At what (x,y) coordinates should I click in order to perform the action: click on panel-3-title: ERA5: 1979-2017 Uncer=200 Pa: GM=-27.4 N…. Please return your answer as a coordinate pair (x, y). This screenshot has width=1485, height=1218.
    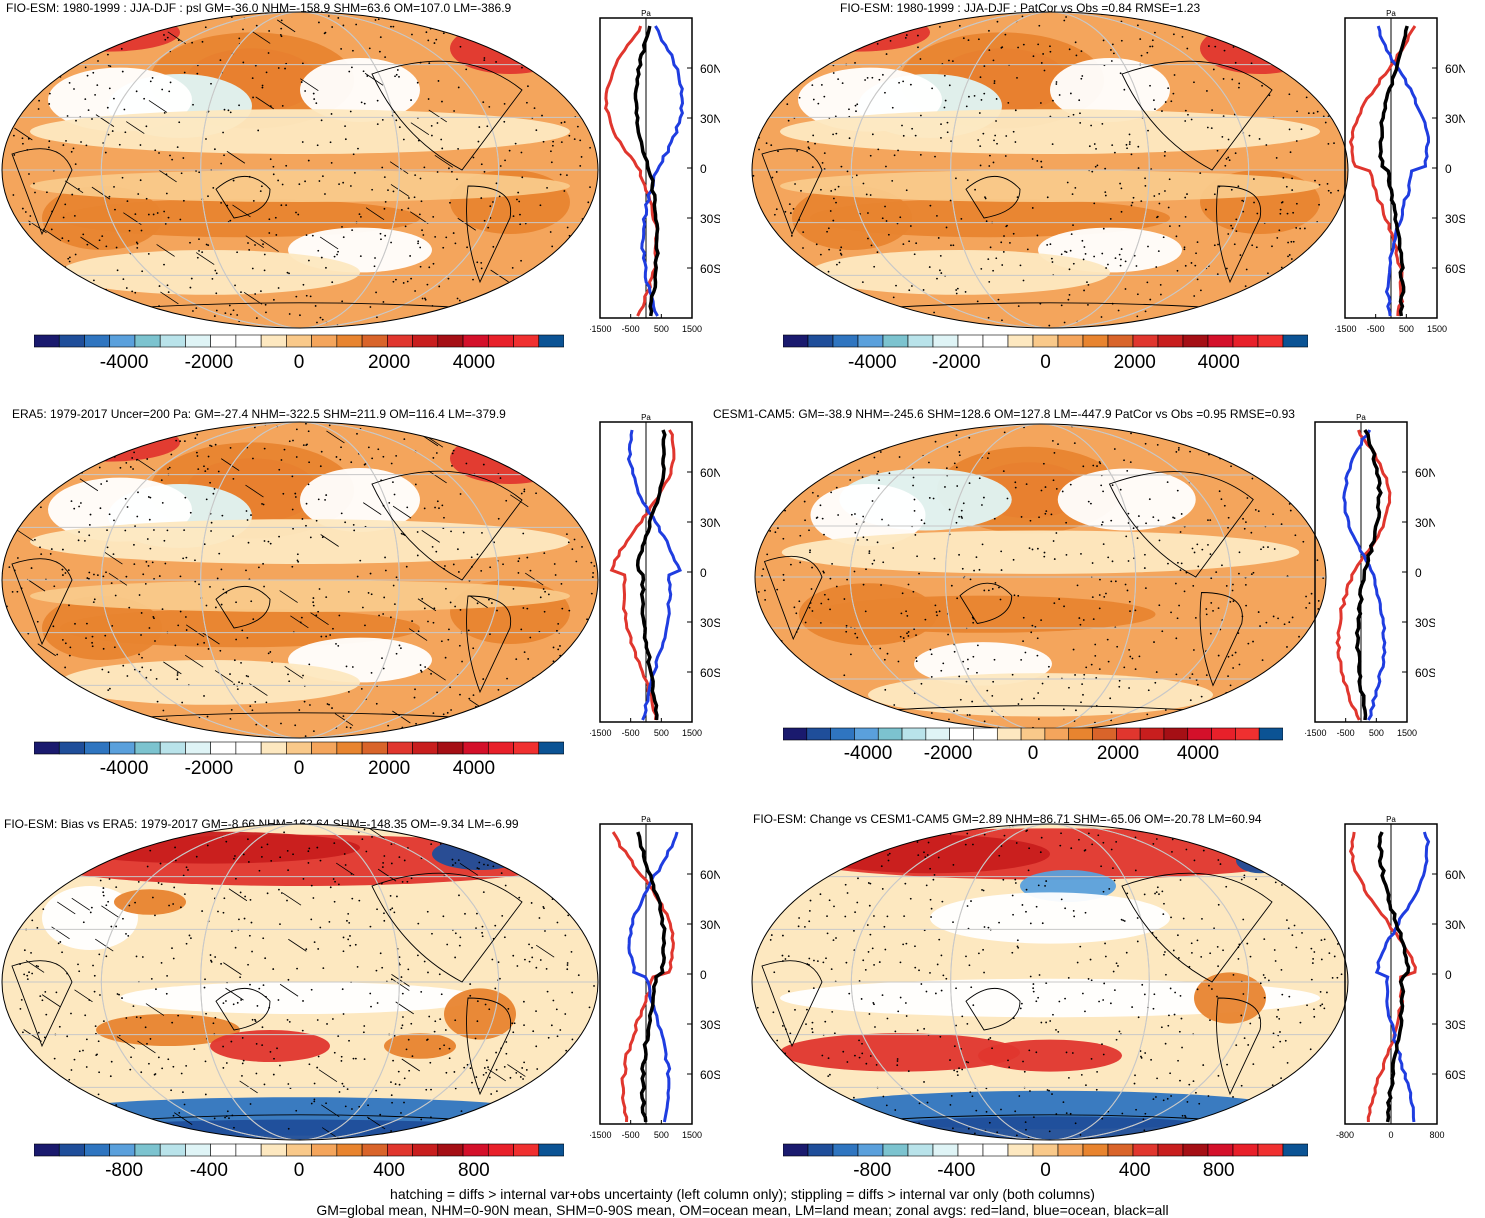
    Looking at the image, I should click on (259, 414).